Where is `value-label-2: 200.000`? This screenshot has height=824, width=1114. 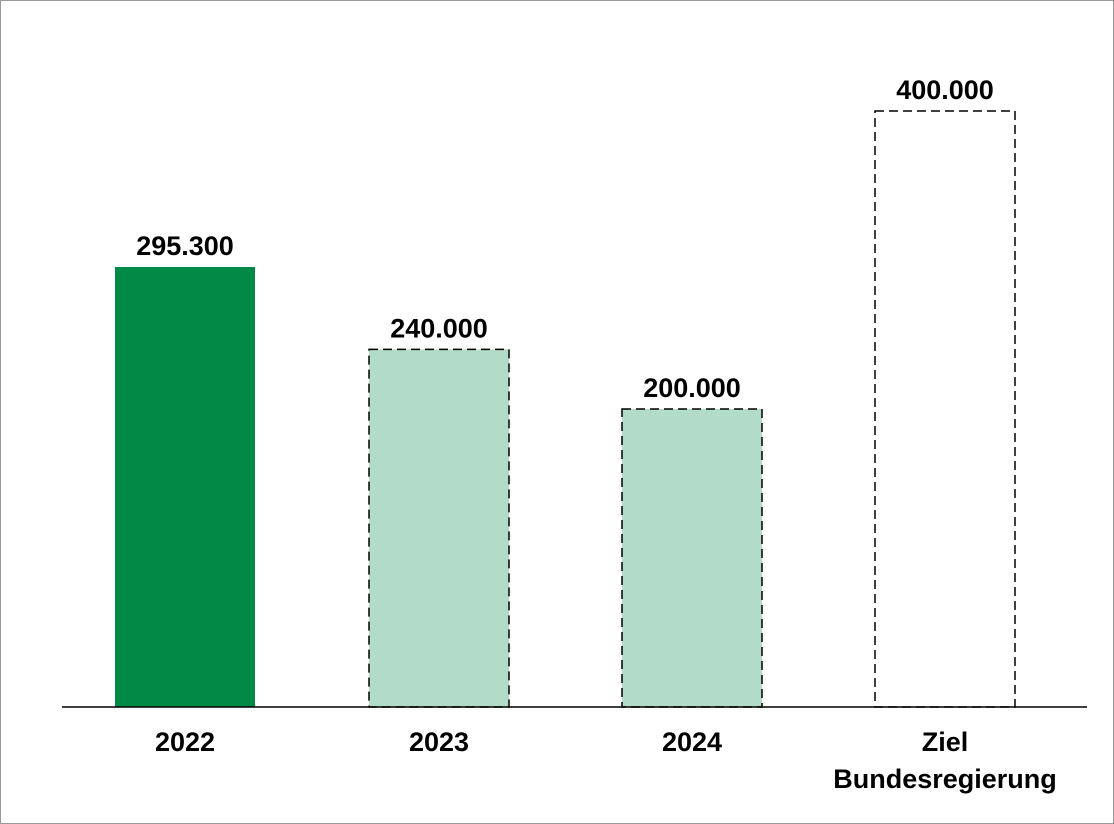
value-label-2: 200.000 is located at coordinates (692, 388).